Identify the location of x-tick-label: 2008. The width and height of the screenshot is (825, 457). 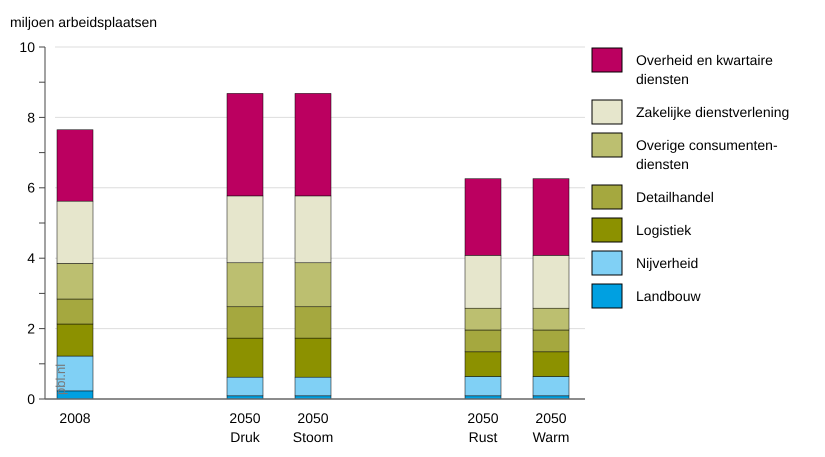
(75, 418).